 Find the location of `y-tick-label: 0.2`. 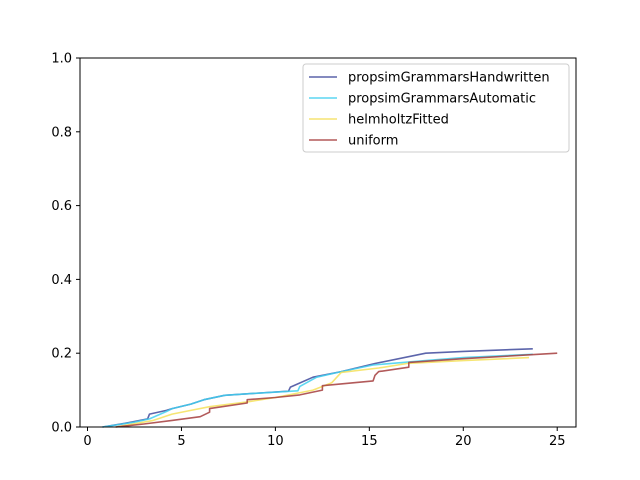

y-tick-label: 0.2 is located at coordinates (61, 354).